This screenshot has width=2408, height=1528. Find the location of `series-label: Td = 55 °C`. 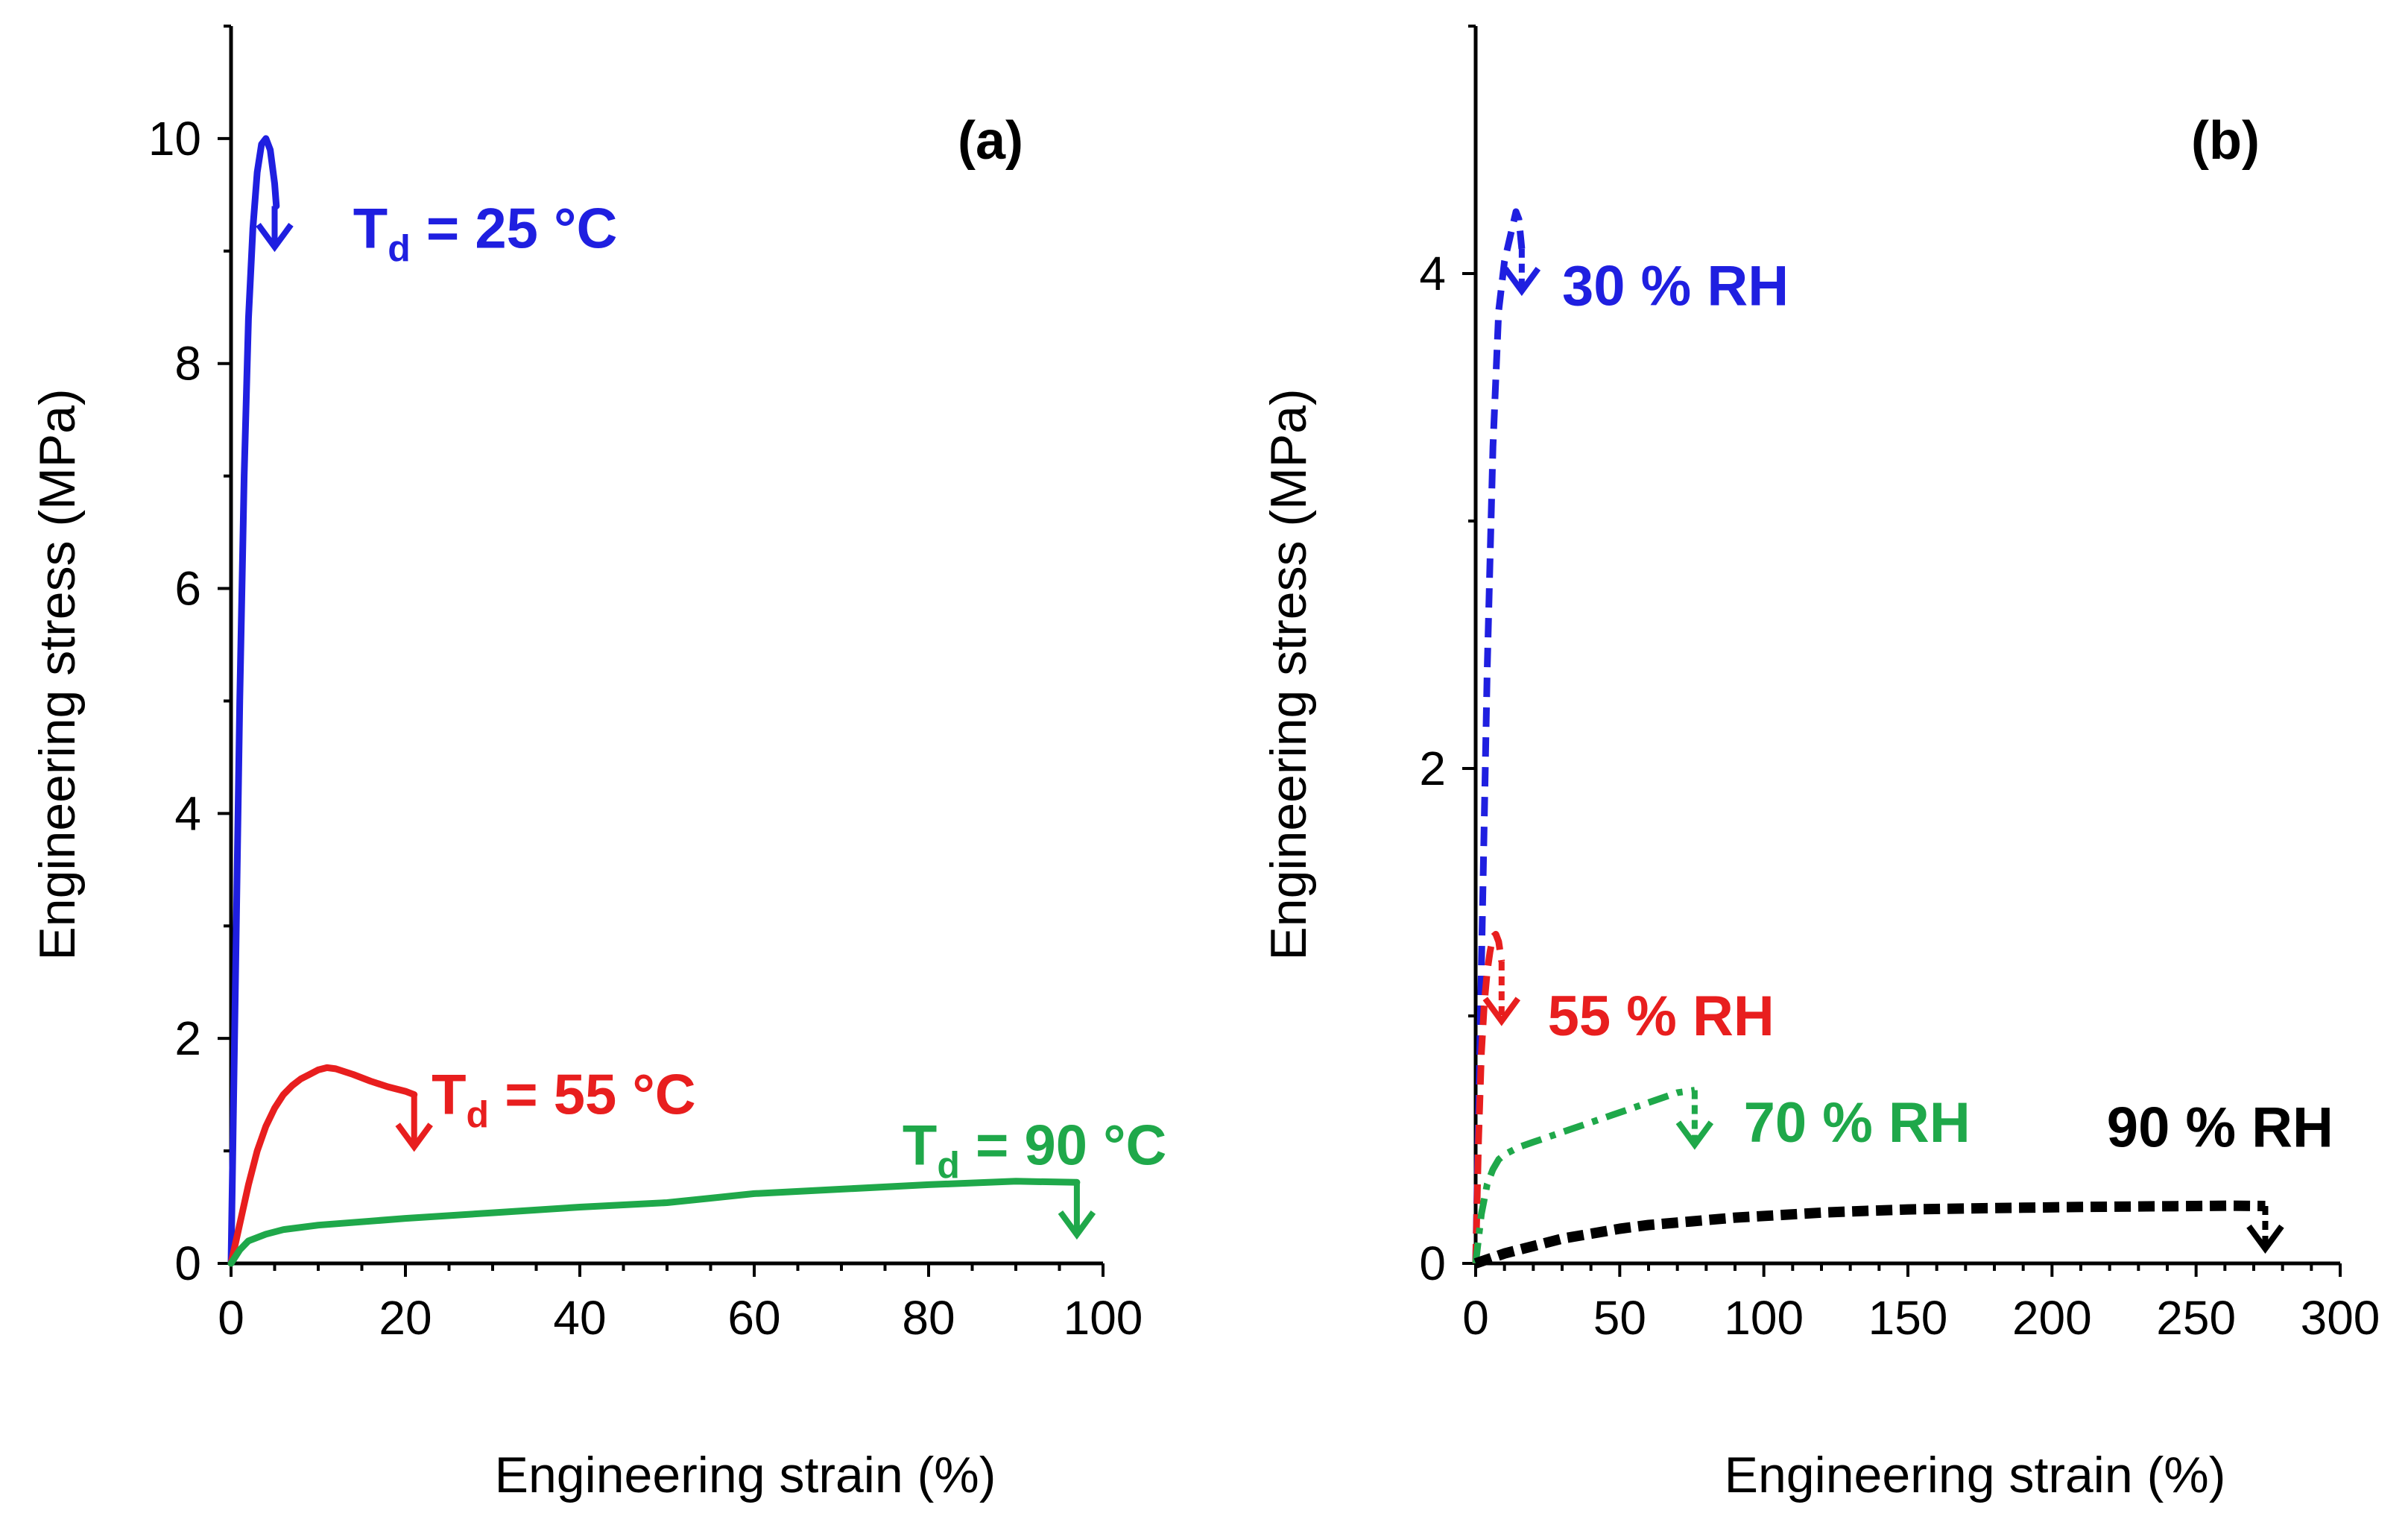

series-label: Td = 55 °C is located at coordinates (564, 1100).